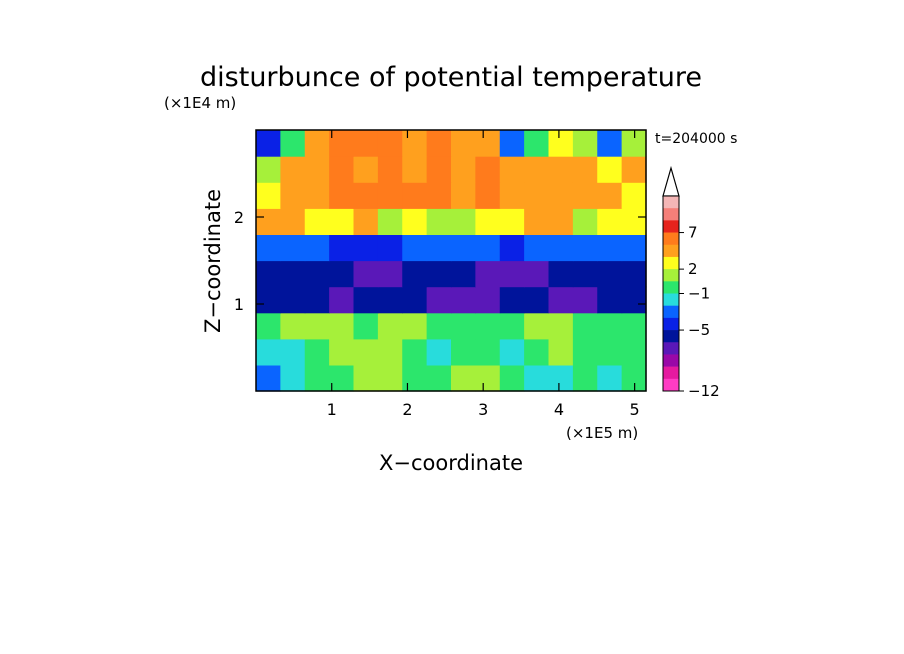 Image resolution: width=904 pixels, height=654 pixels. I want to click on y-axis: 12, so click(440, 261).